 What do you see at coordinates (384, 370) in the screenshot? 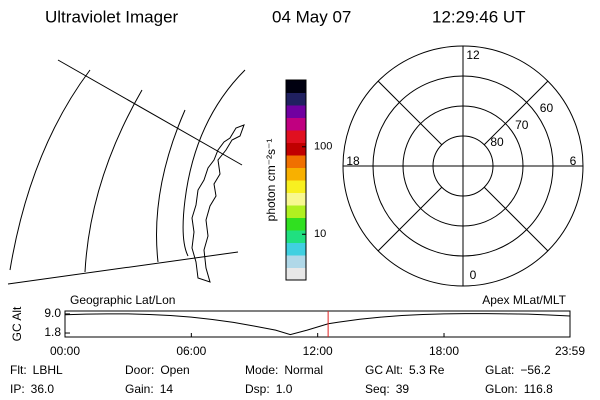
I see `field-label: GC Alt:` at bounding box center [384, 370].